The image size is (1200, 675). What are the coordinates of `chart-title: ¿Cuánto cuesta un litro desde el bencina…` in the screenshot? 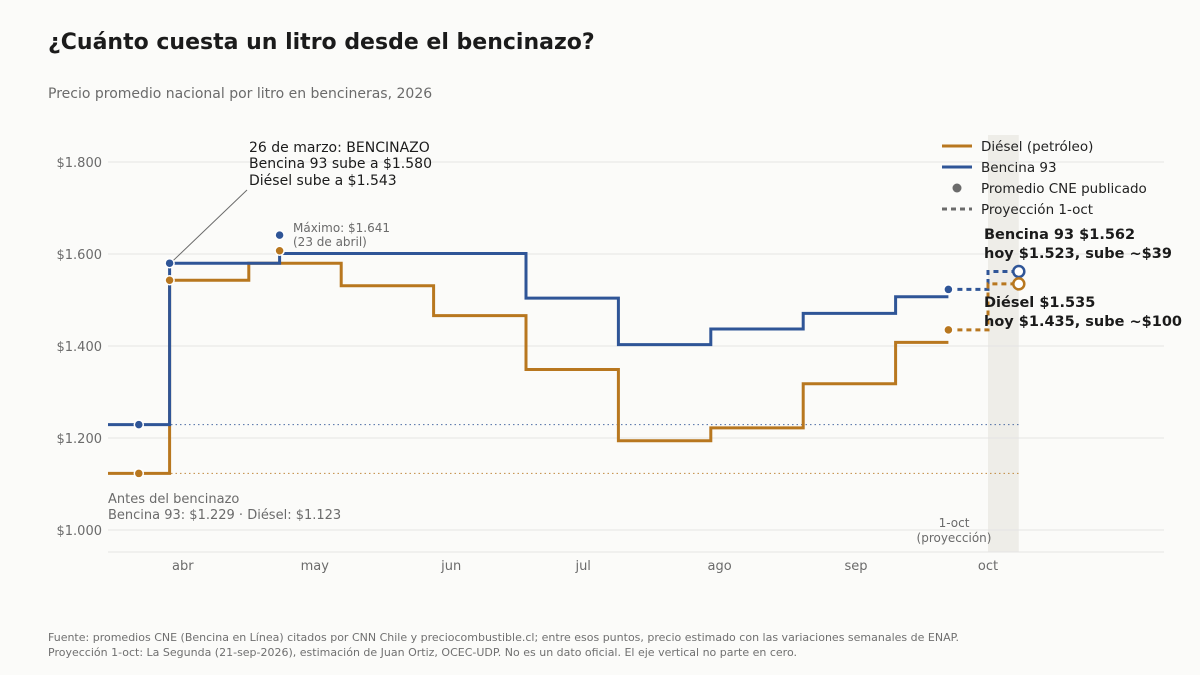 It's located at (321, 42).